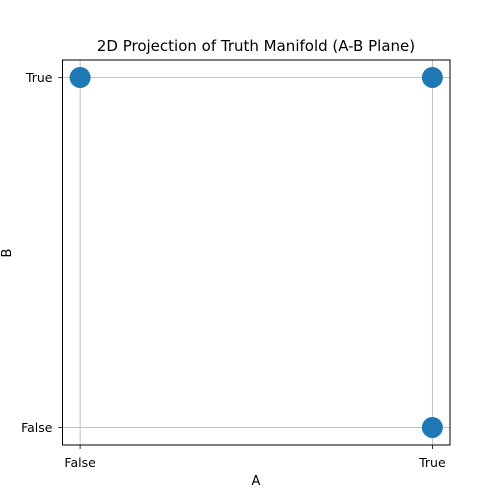  I want to click on y-tick-label: False, so click(37, 427).